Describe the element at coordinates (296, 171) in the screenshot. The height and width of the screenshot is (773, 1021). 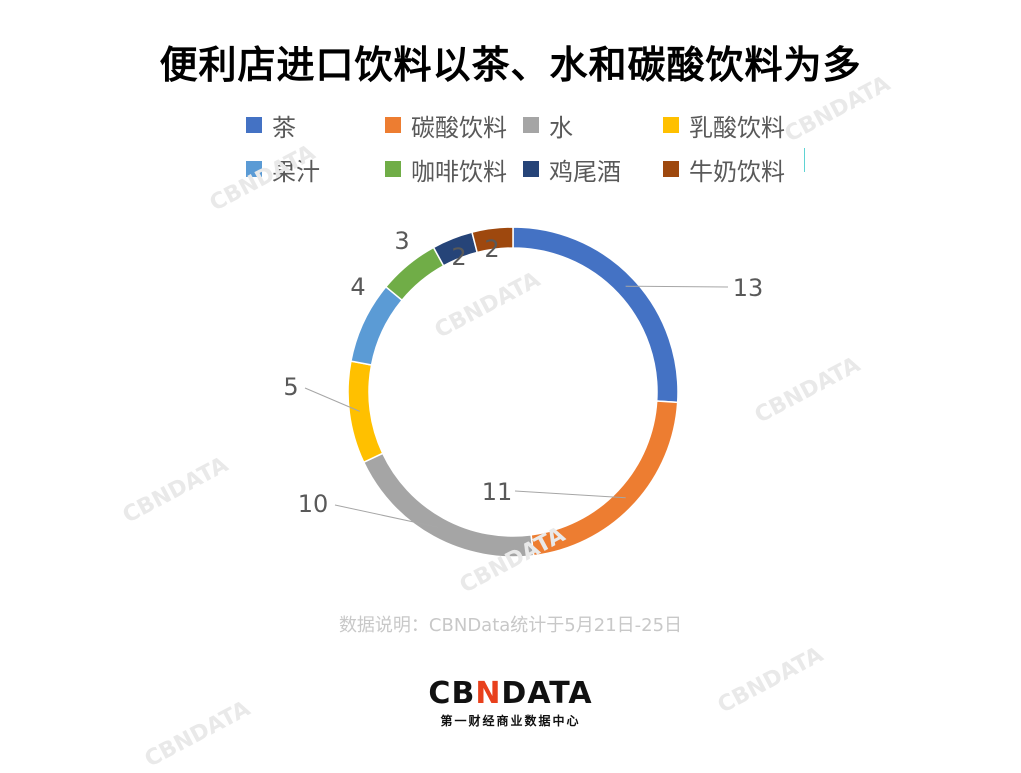
I see `legend-label: 果汁` at that location.